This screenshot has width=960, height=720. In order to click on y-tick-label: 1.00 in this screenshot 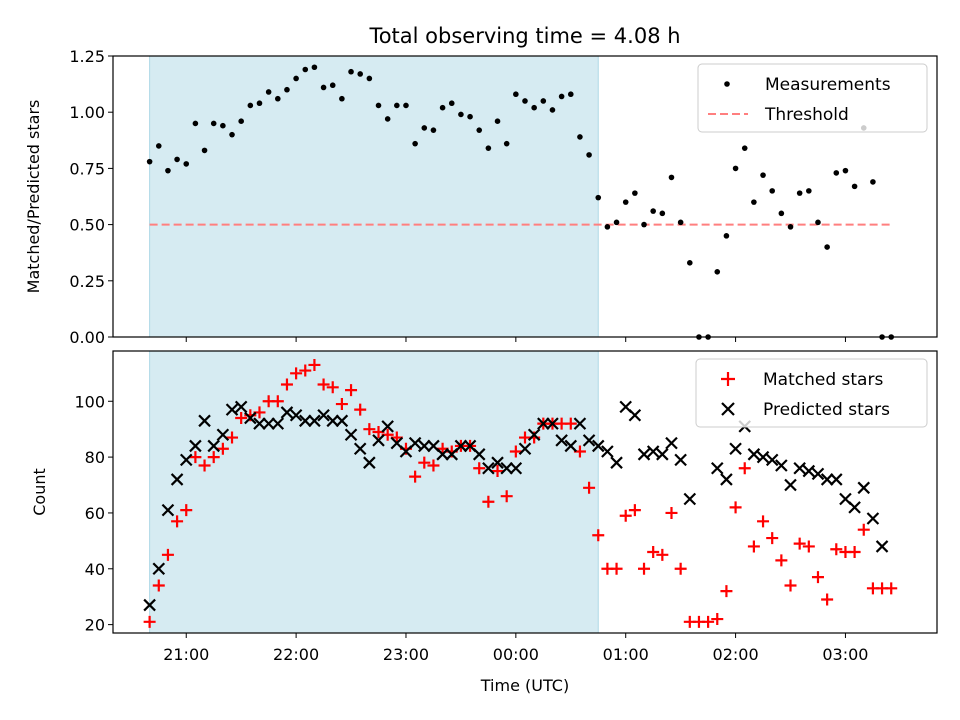, I will do `click(87, 112)`.